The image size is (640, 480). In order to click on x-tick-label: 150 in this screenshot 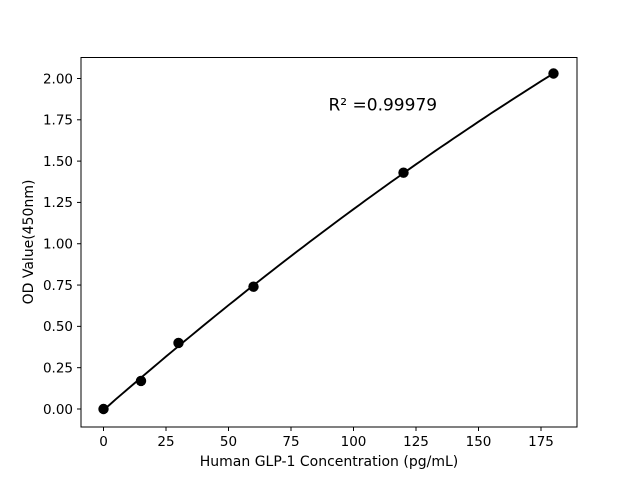, I will do `click(479, 442)`.